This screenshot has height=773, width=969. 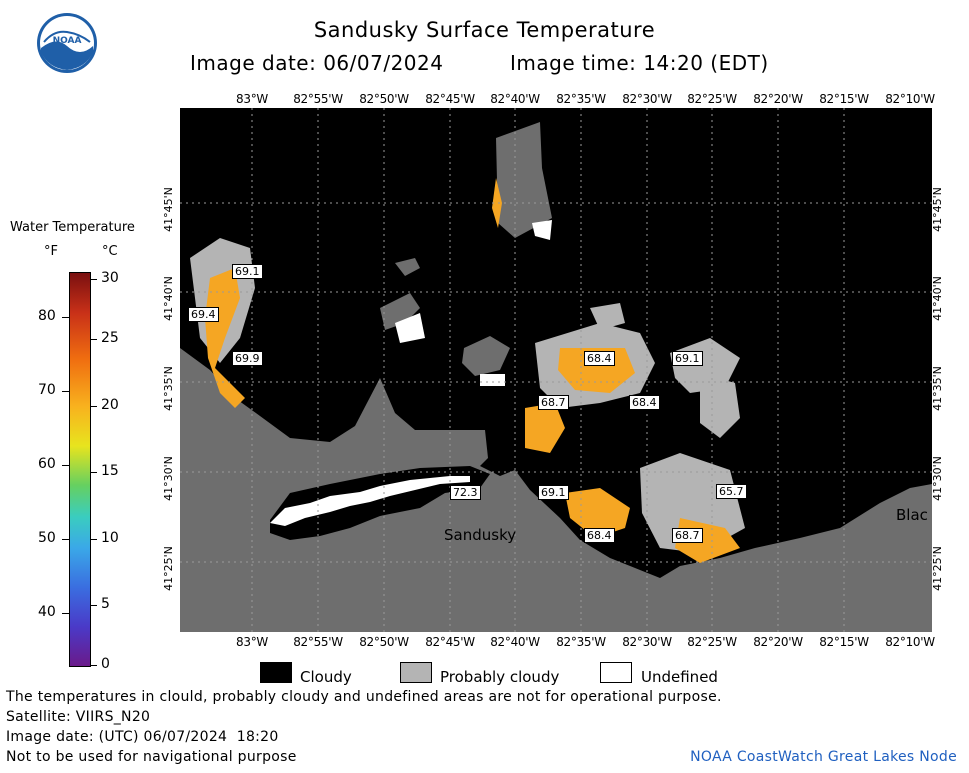 What do you see at coordinates (500, 677) in the screenshot?
I see `probably-cloudy-key-label: Probably cloudy` at bounding box center [500, 677].